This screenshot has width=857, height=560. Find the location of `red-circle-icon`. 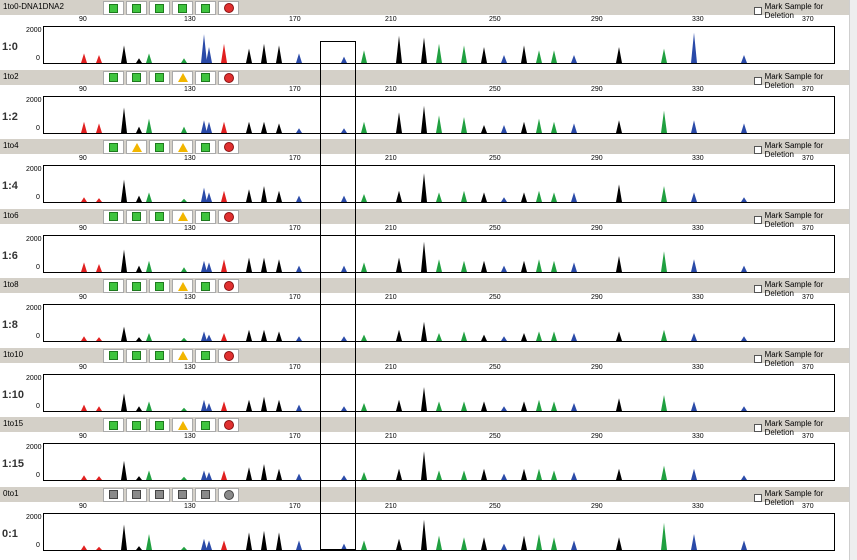

red-circle-icon is located at coordinates (228, 425).